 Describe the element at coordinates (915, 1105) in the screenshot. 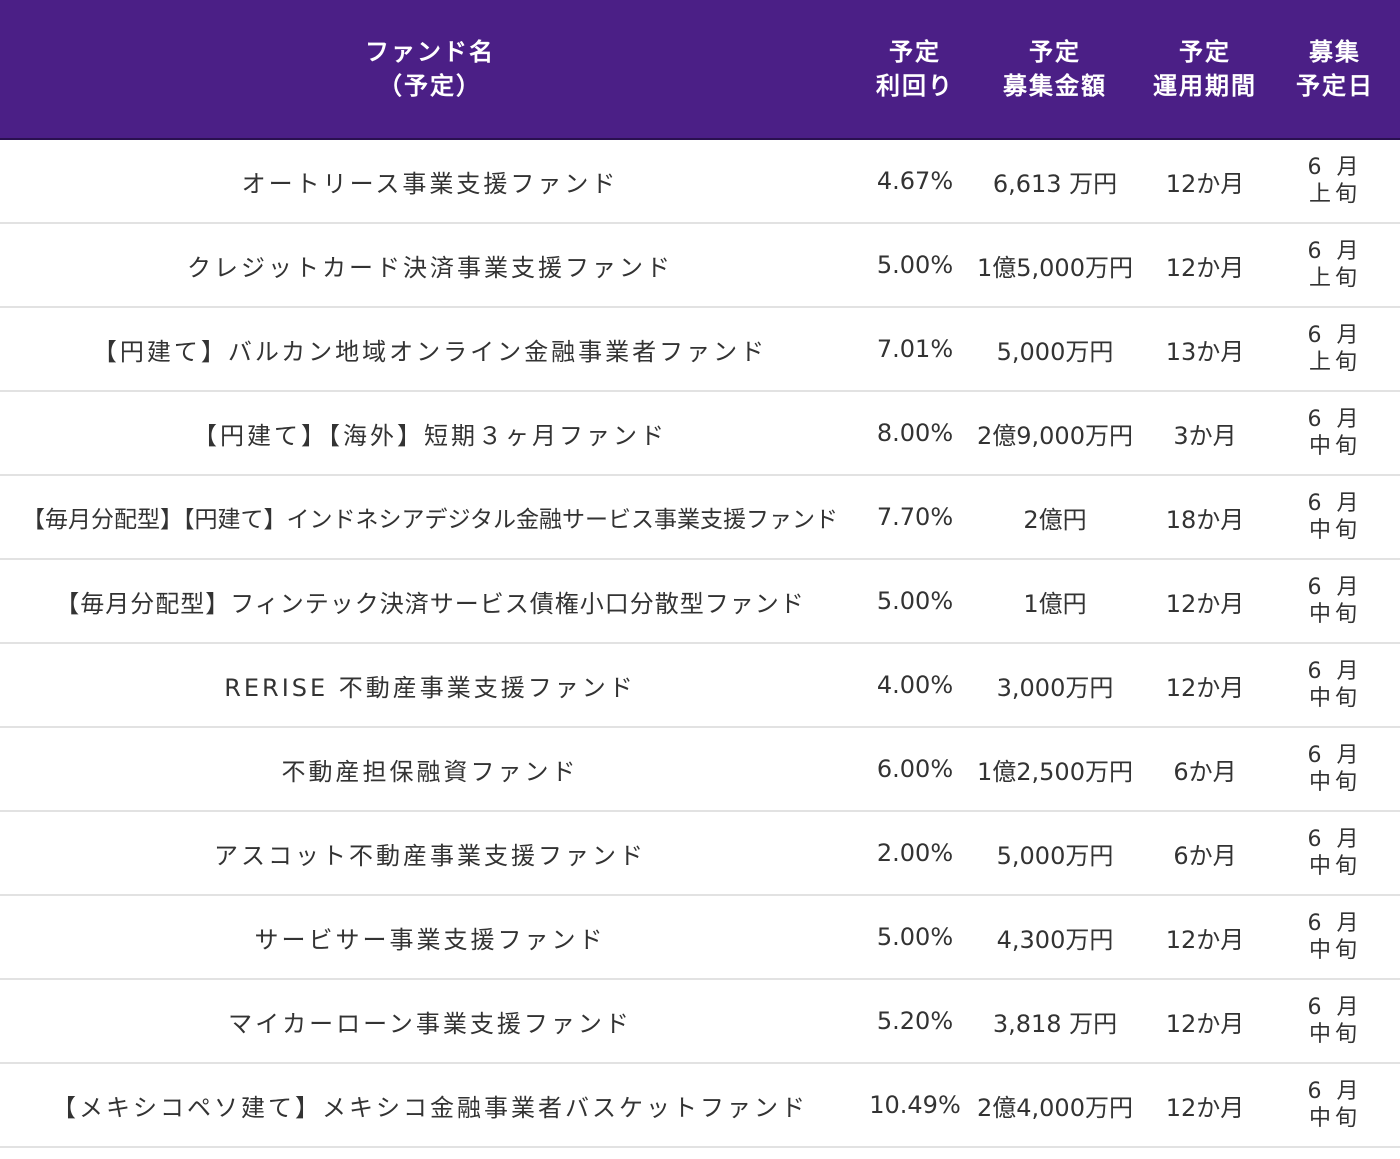

I see `yield-cell: 10.49%` at that location.